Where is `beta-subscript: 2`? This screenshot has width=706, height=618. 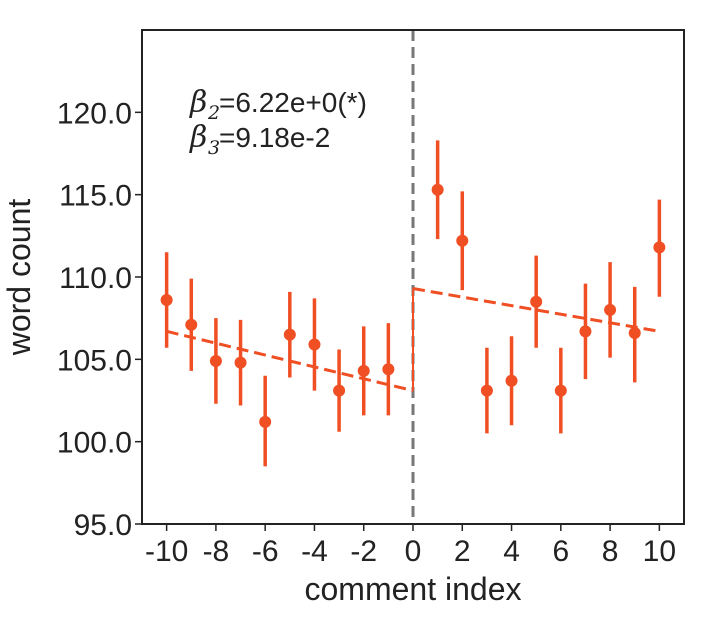 beta-subscript: 2 is located at coordinates (213, 113).